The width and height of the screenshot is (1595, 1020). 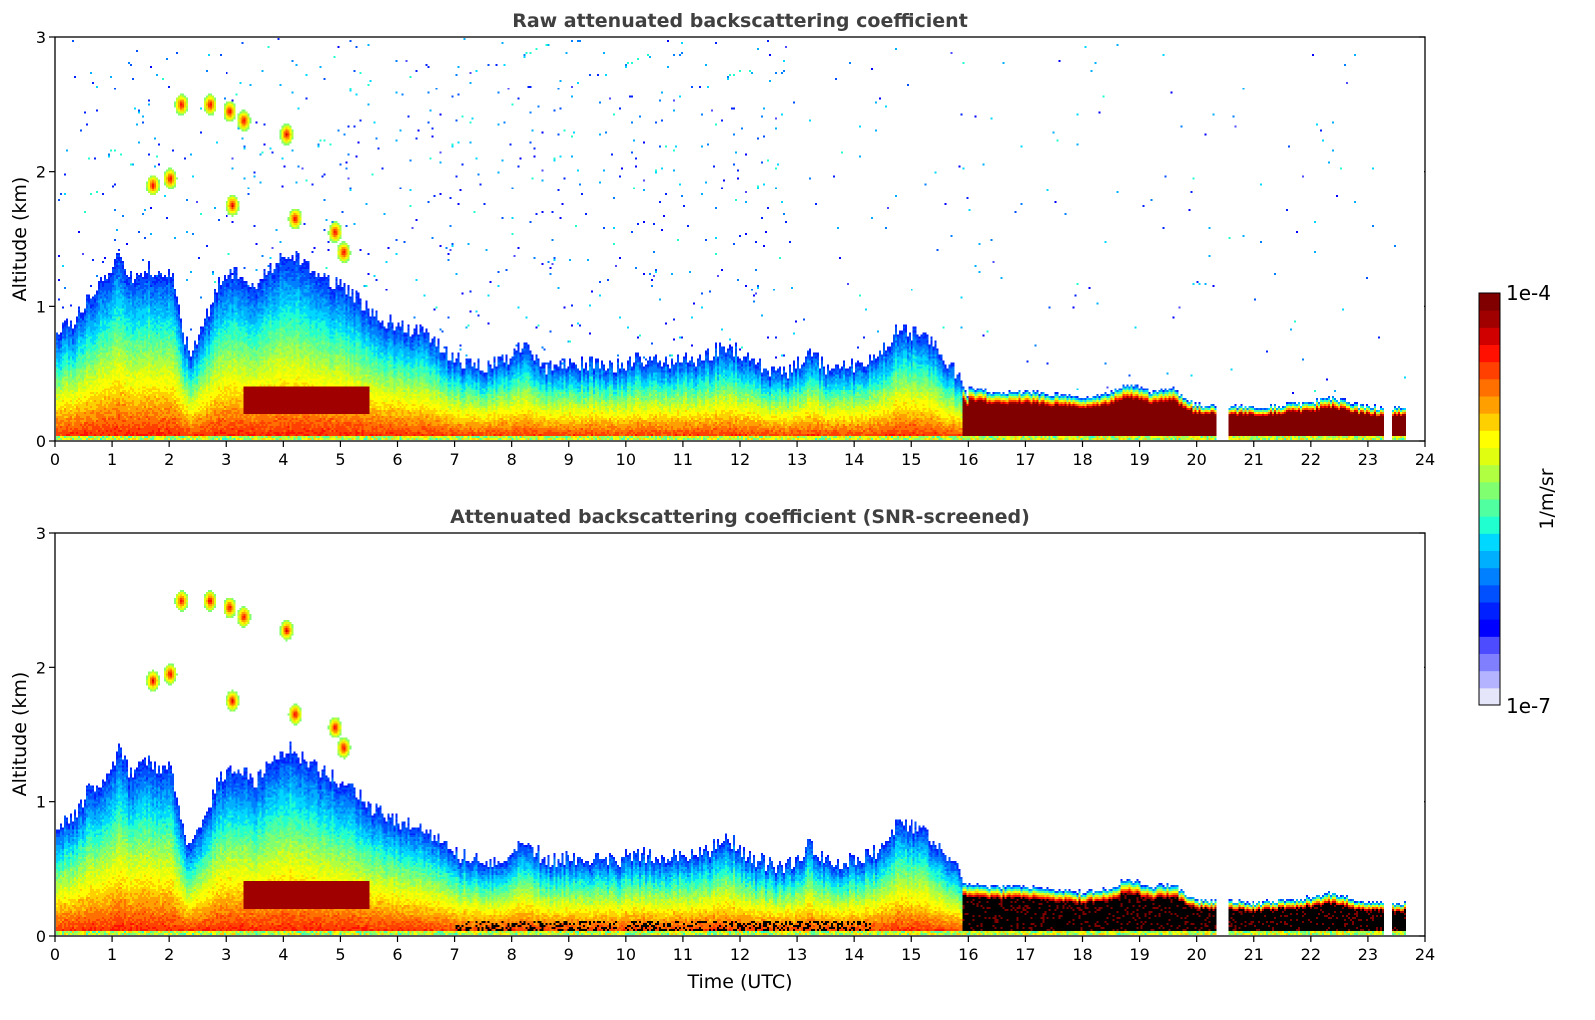 I want to click on colorbar, so click(x=1489, y=499).